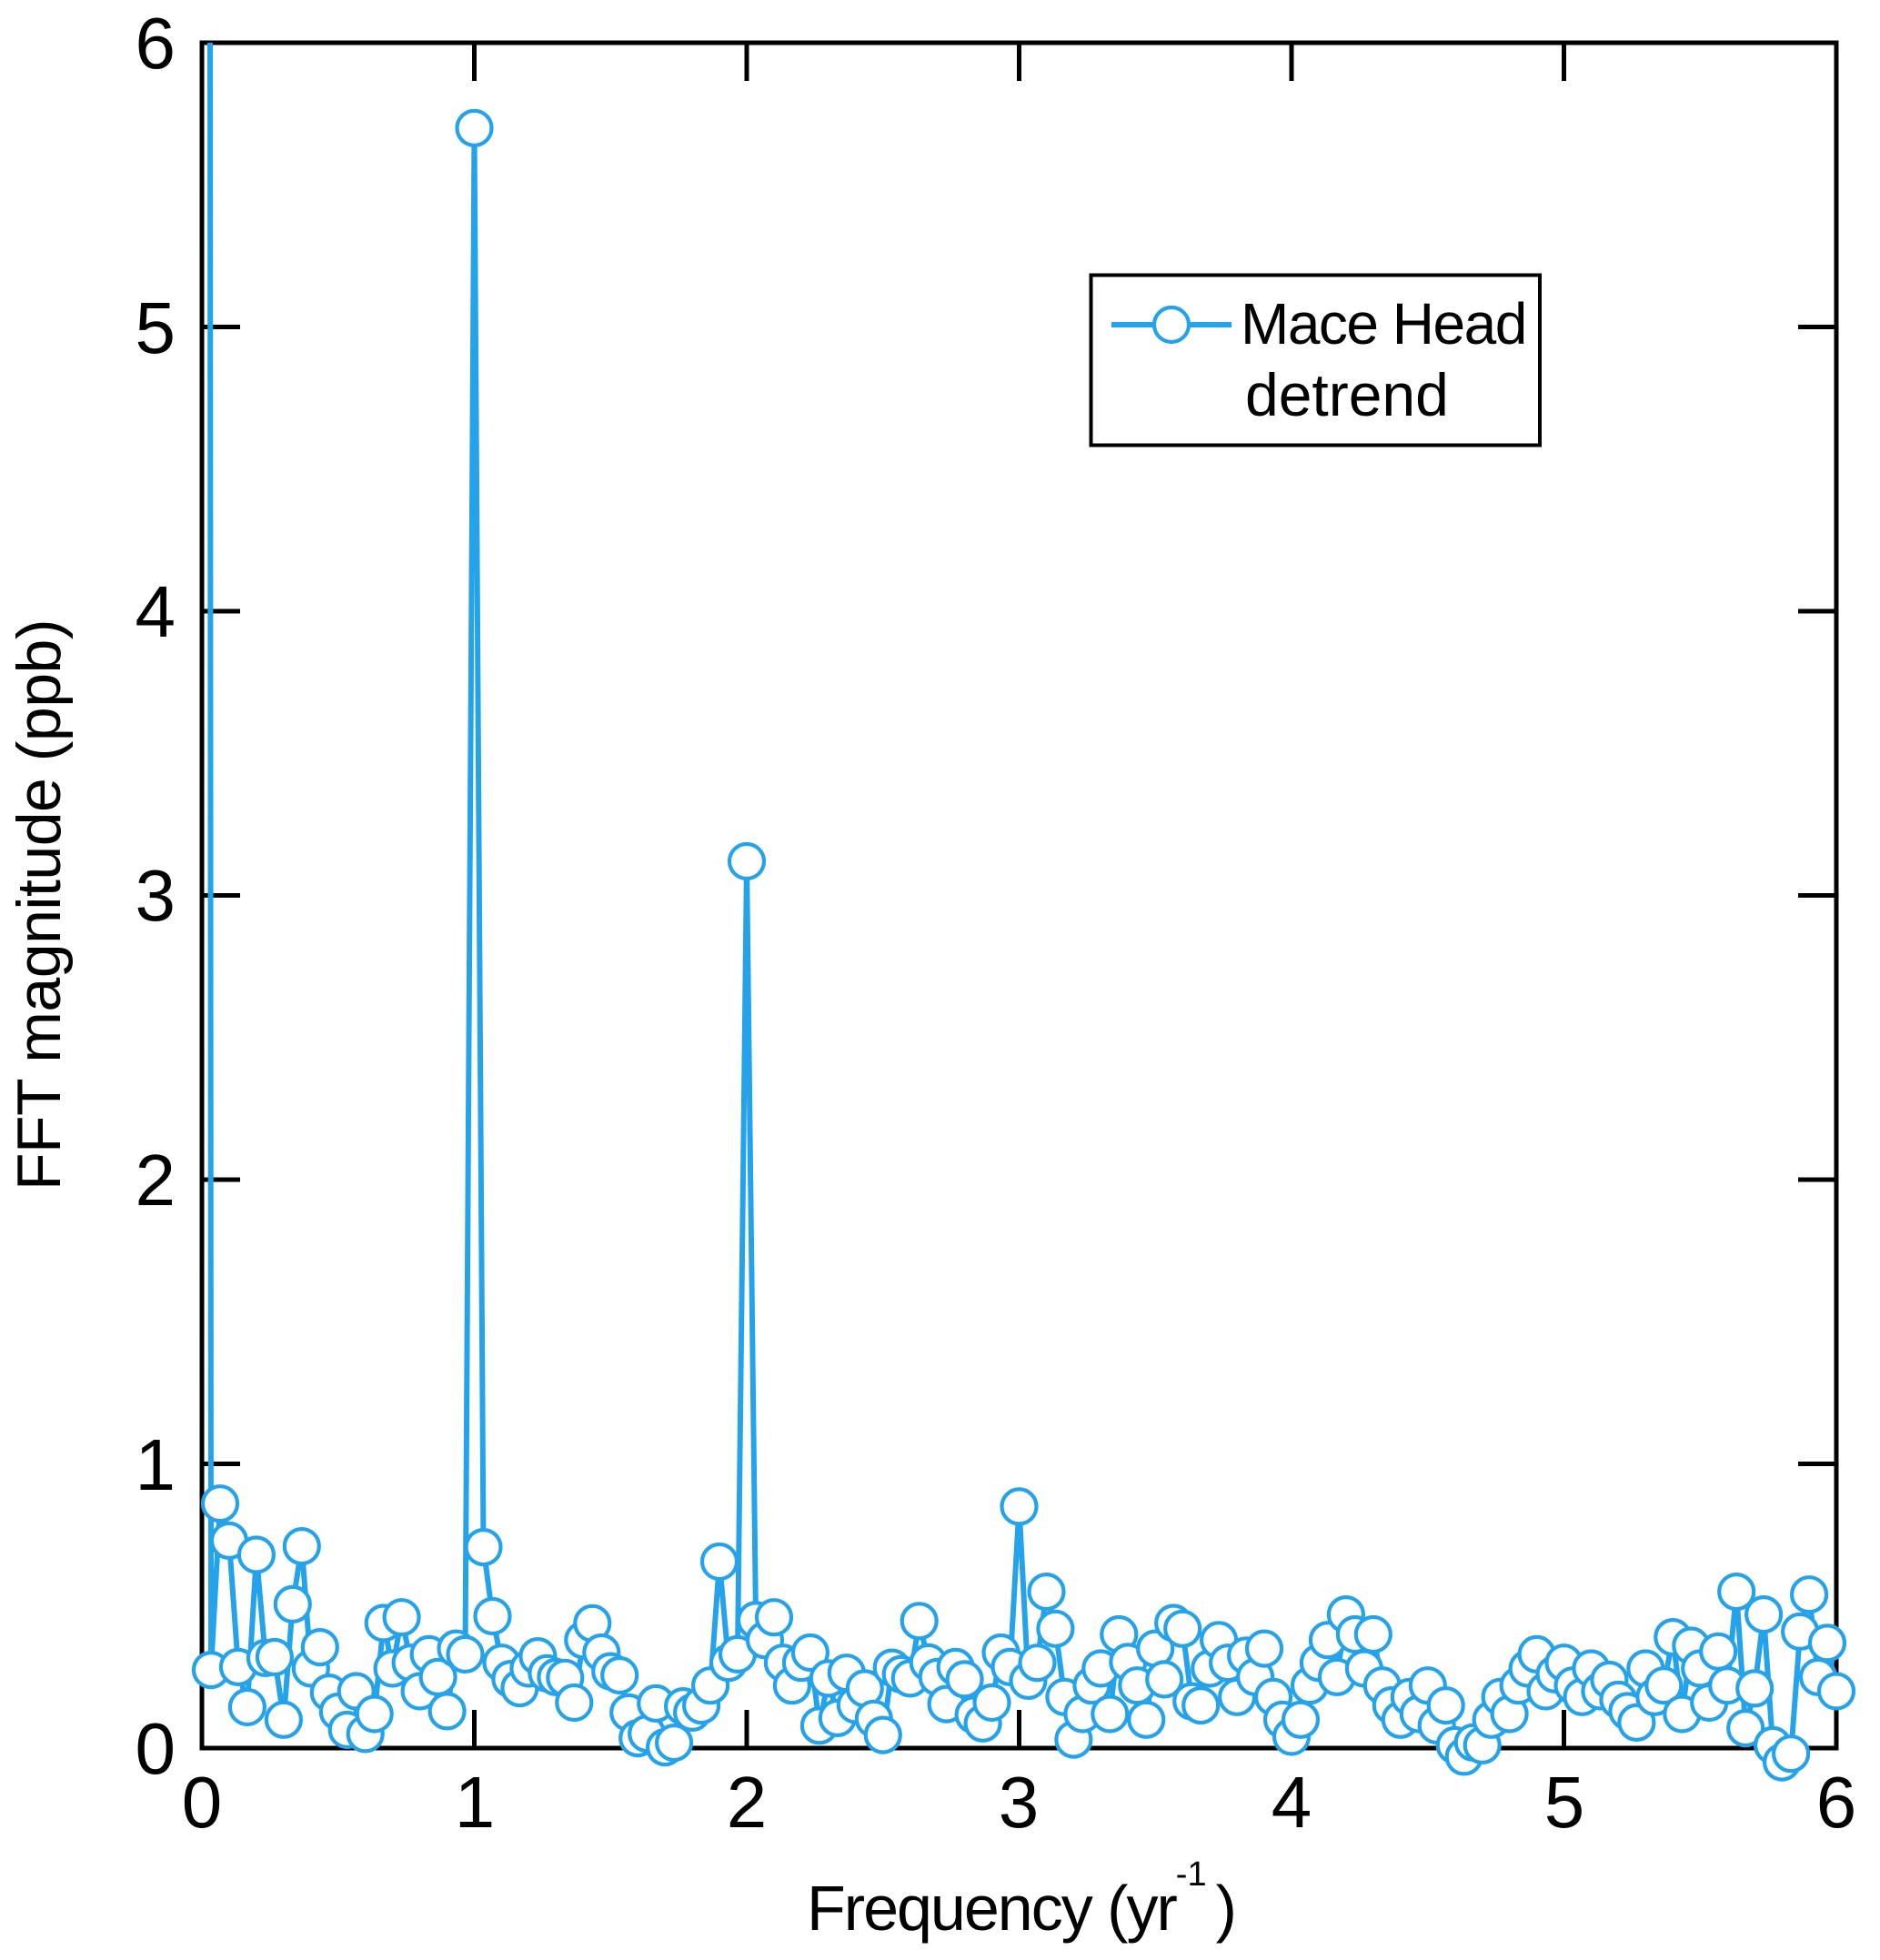 This screenshot has width=1880, height=1960. I want to click on svg-text: FFT magnitude (ppb), so click(39, 905).